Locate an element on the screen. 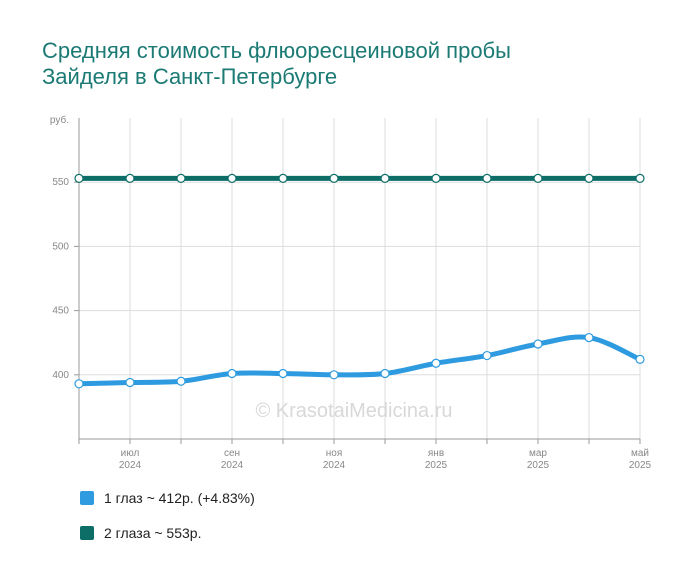 This screenshot has height=583, width=700. legend-swatch-2-eyes is located at coordinates (87, 533).